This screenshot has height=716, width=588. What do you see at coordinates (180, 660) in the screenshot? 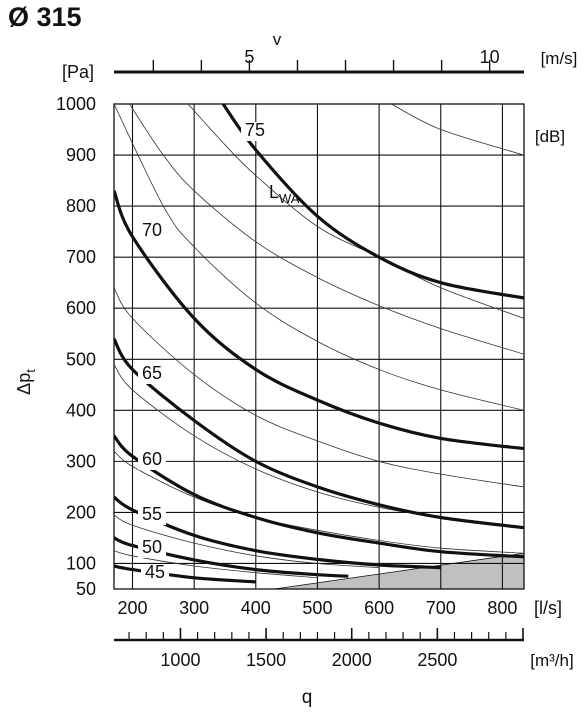
I see `x-tick-label-m3h: 1000` at bounding box center [180, 660].